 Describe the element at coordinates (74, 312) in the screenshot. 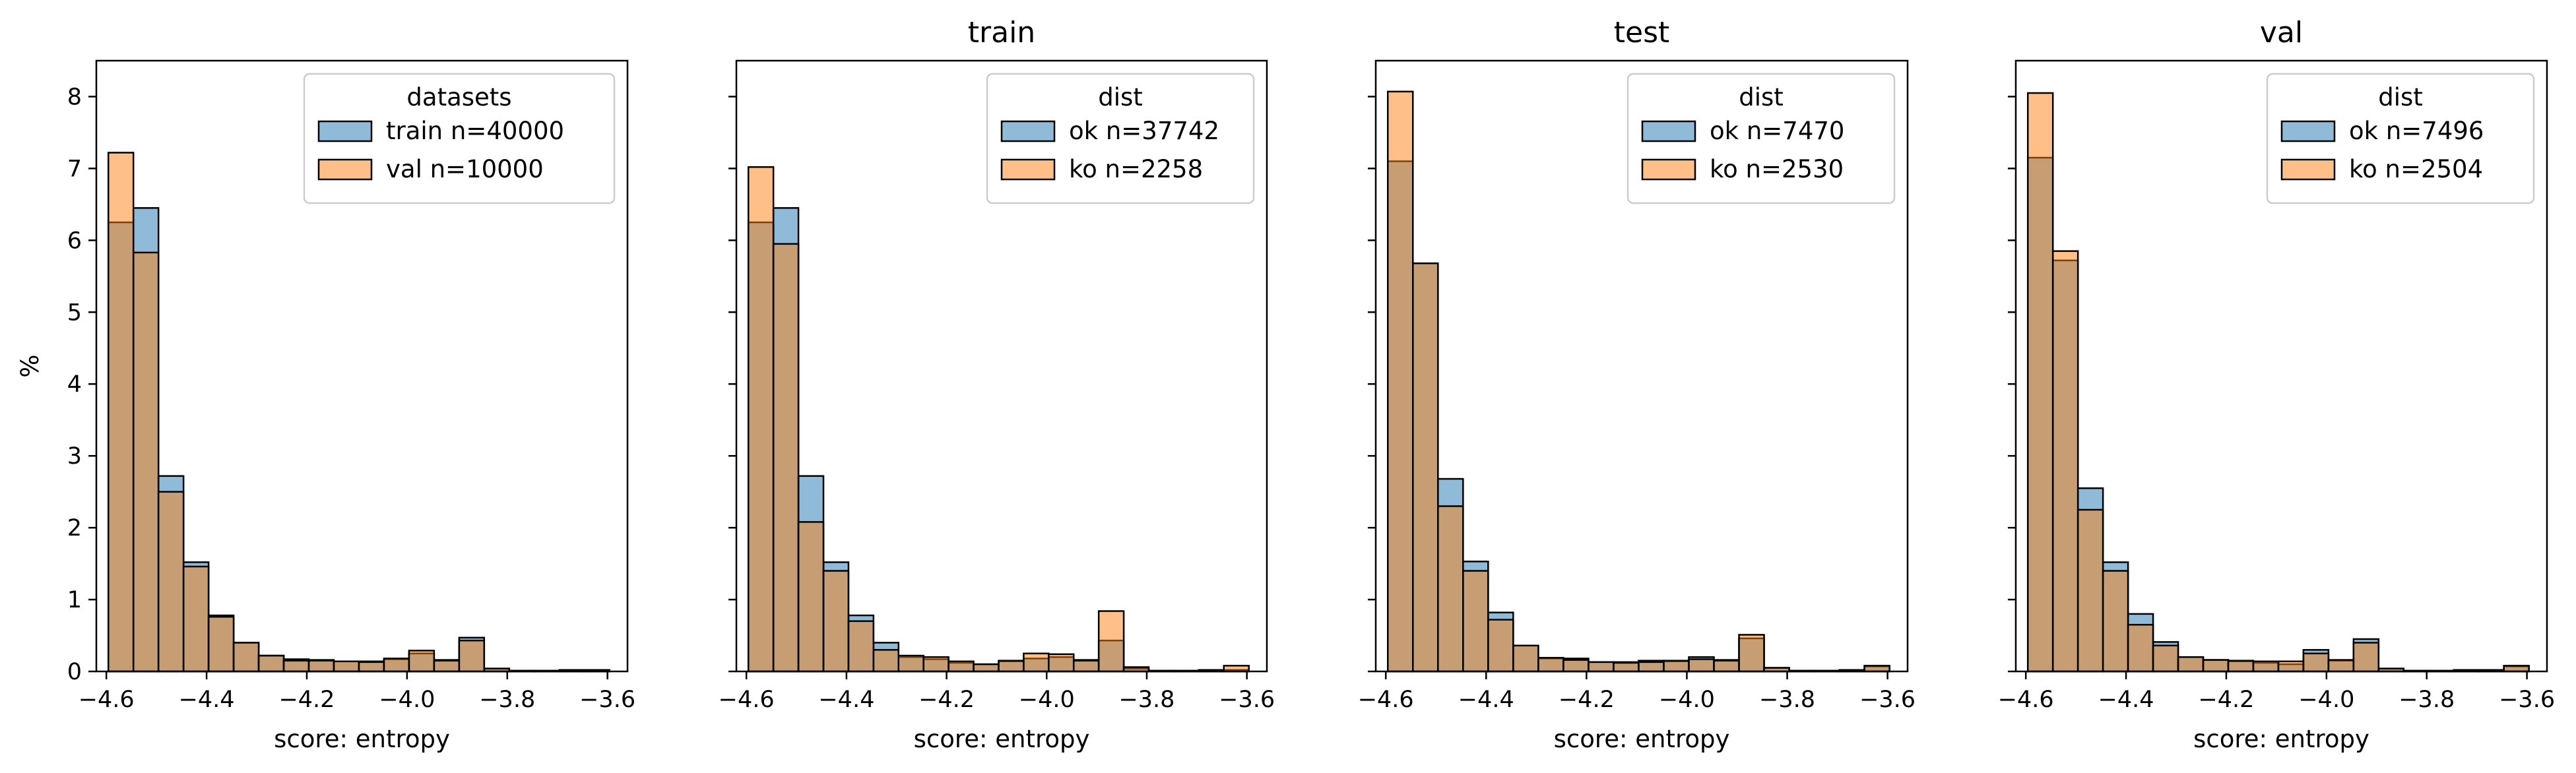

I see `y-tick-label: 5` at that location.